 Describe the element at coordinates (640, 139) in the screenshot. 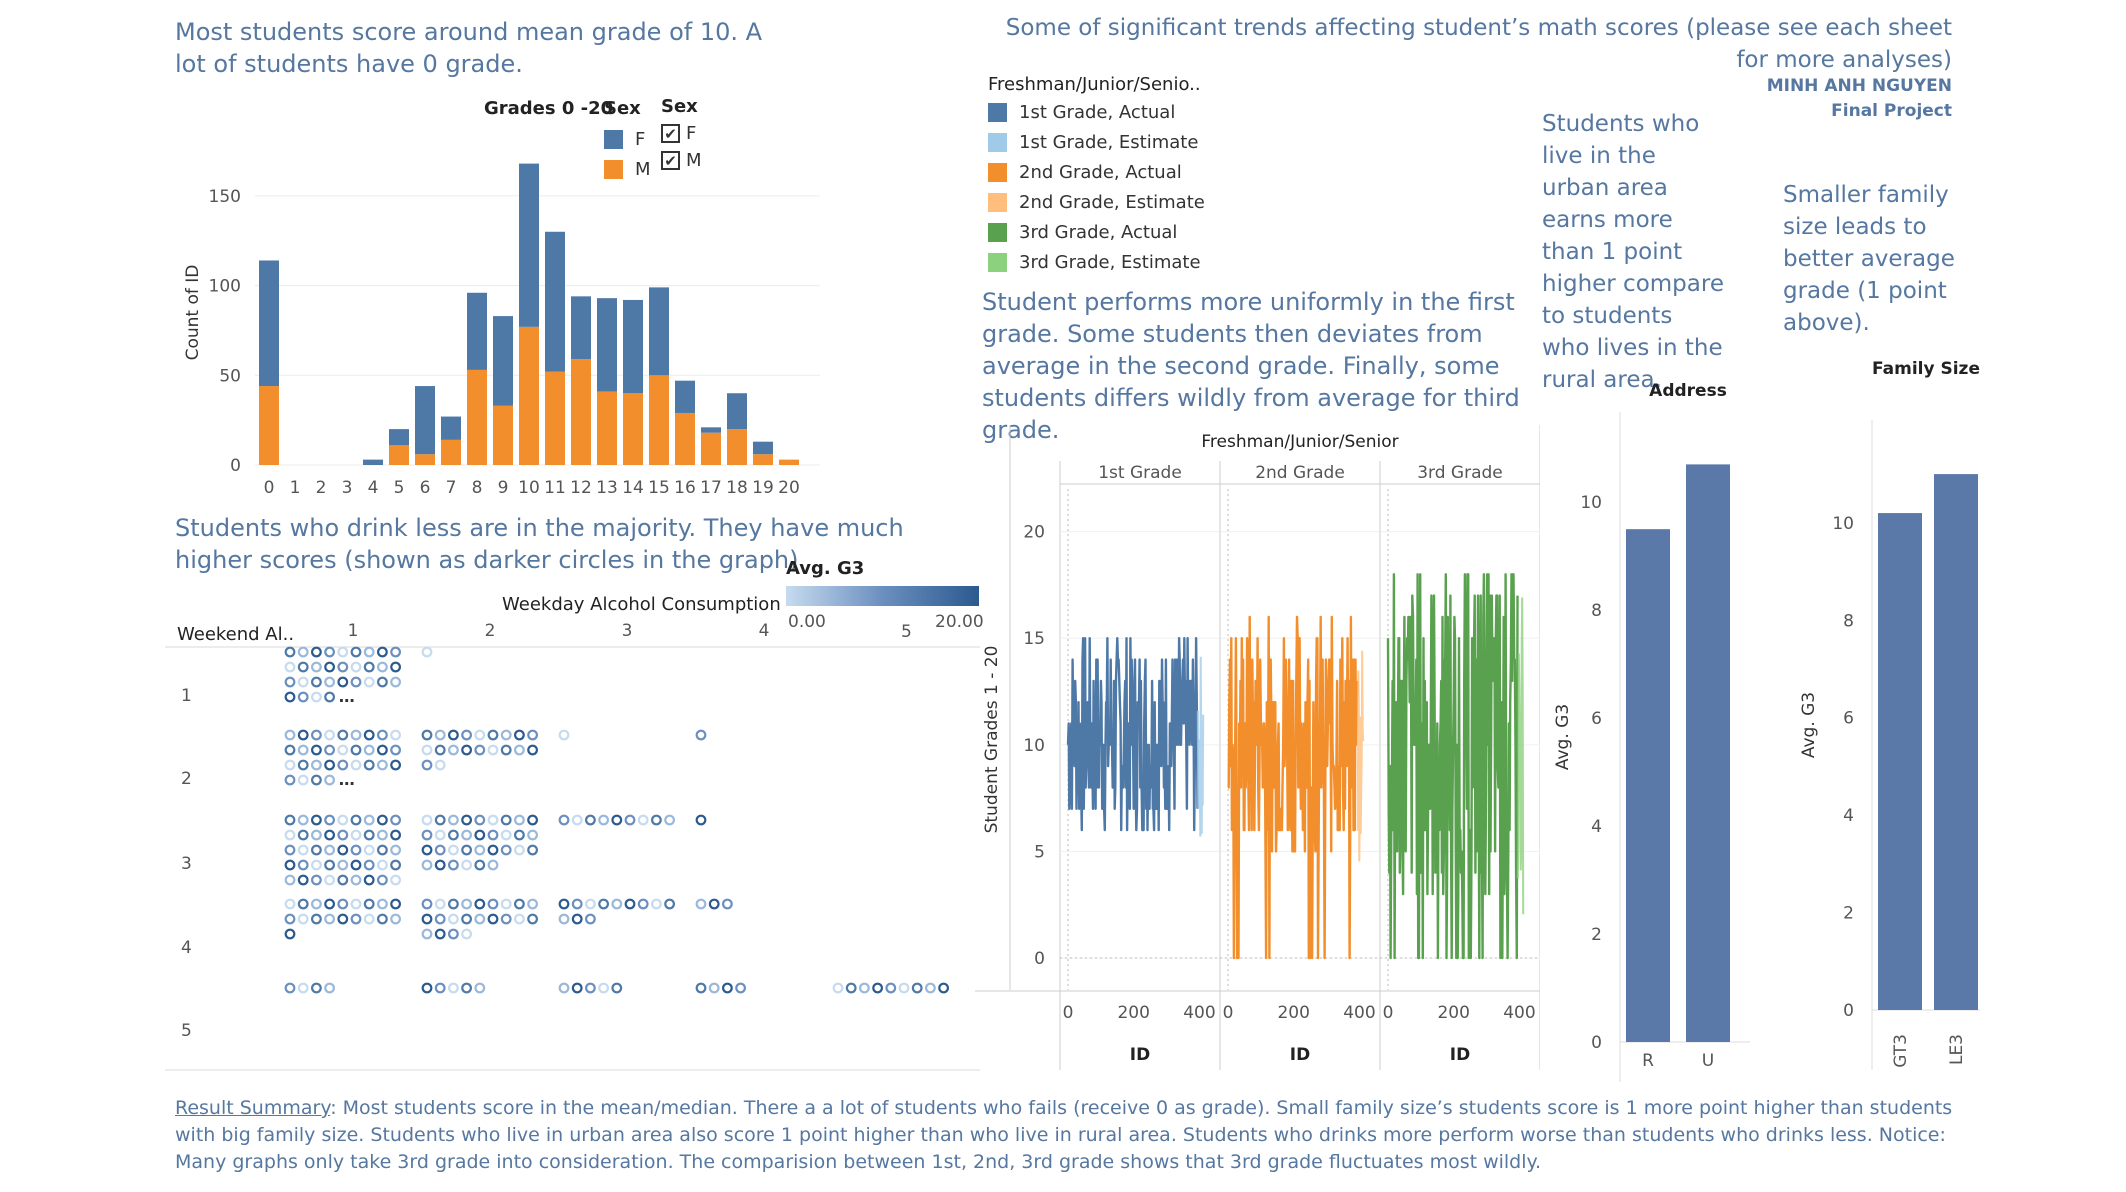

I see `legend-label: F` at that location.